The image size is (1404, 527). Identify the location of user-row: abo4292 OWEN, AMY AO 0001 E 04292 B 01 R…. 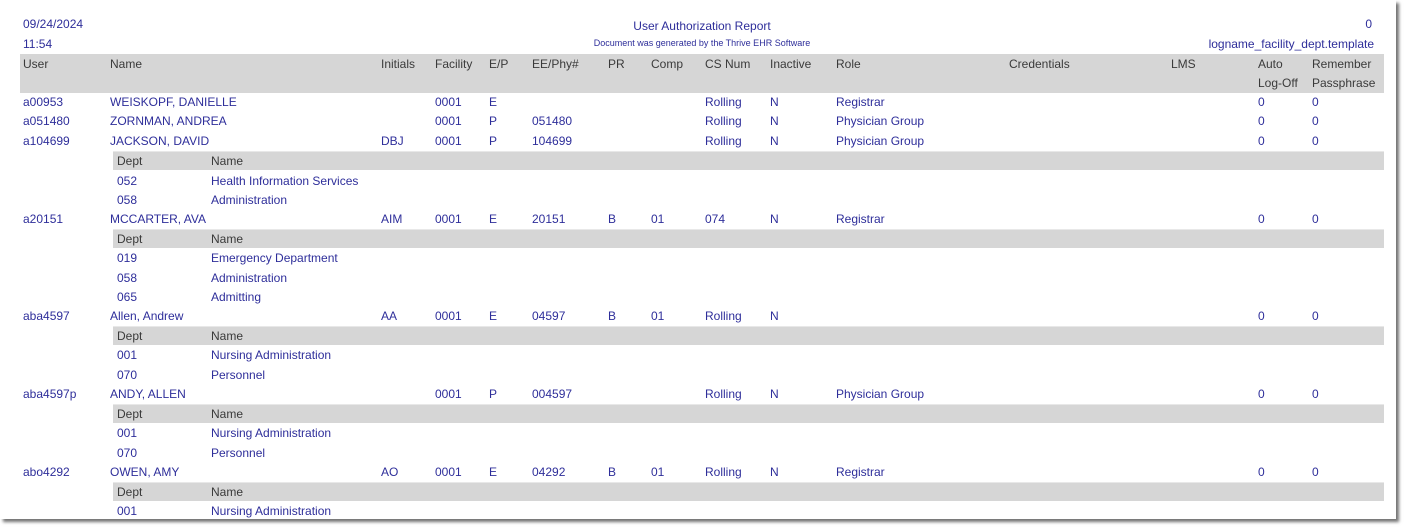
(698, 472).